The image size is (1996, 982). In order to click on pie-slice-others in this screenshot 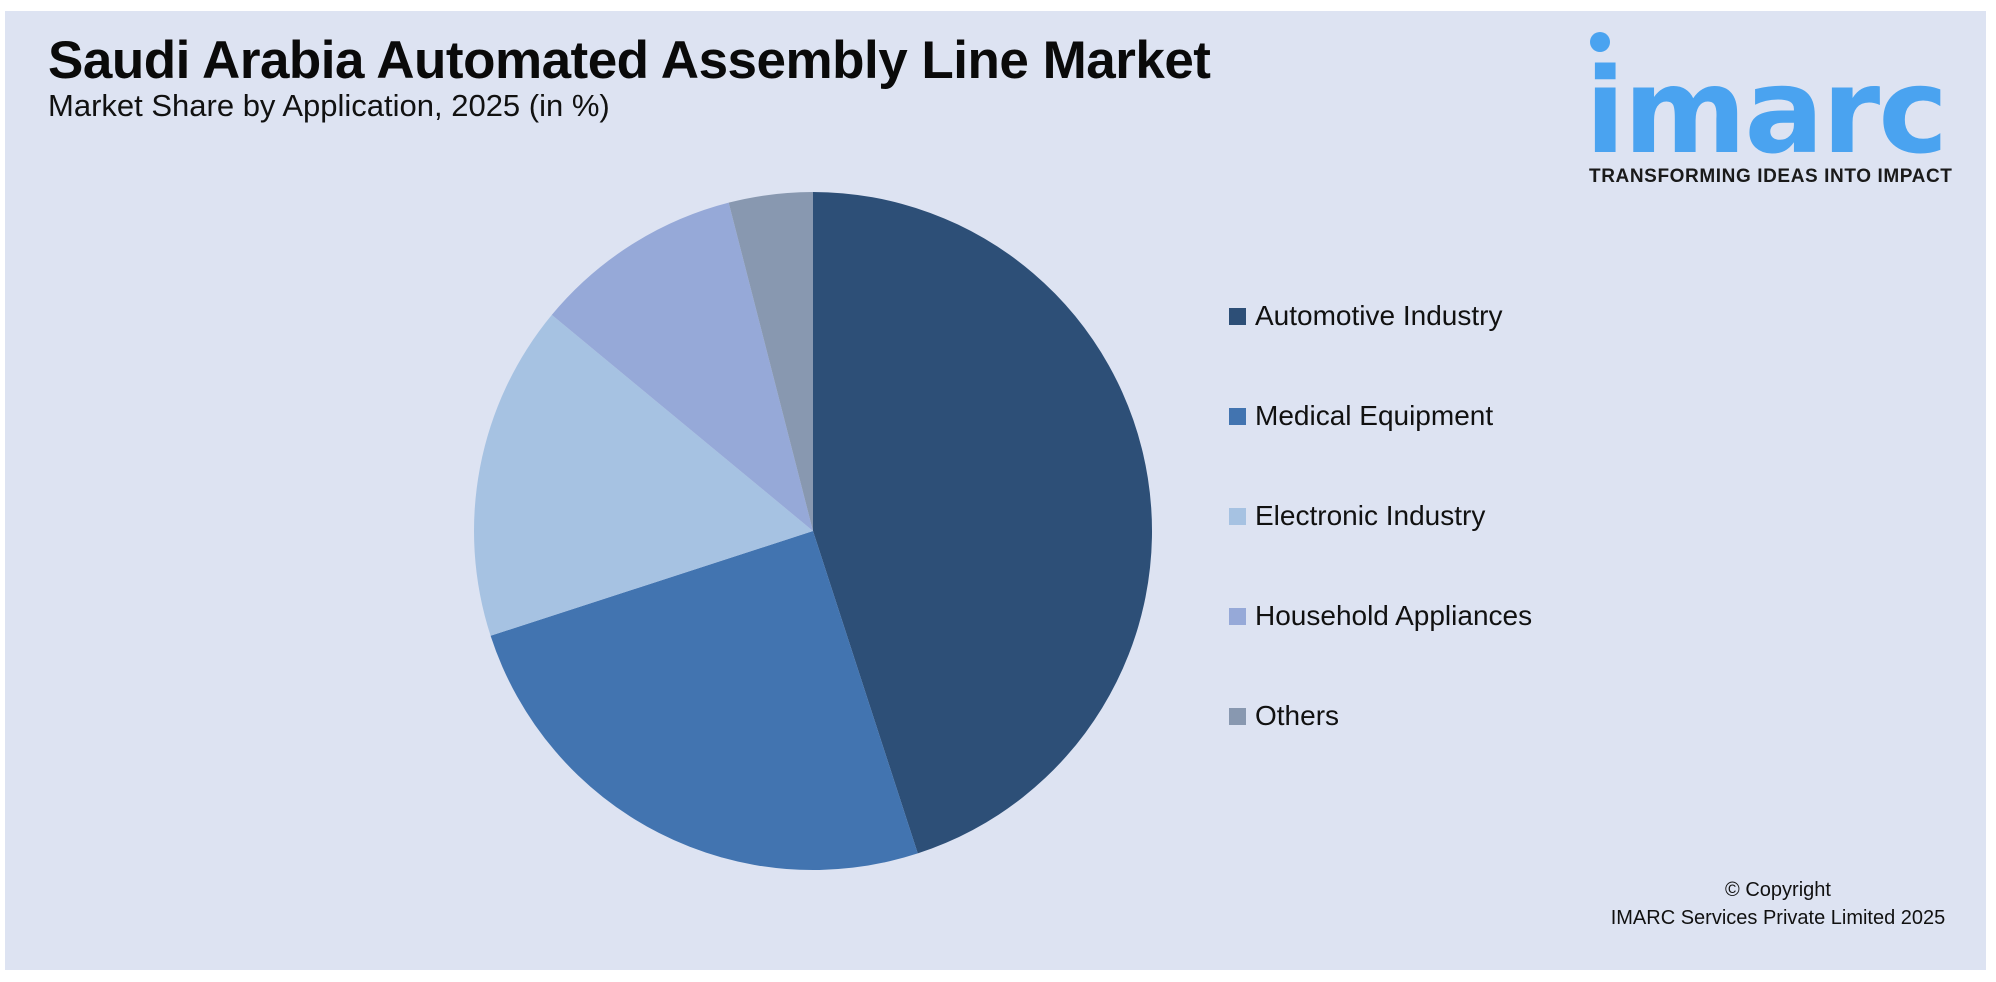, I will do `click(770, 361)`.